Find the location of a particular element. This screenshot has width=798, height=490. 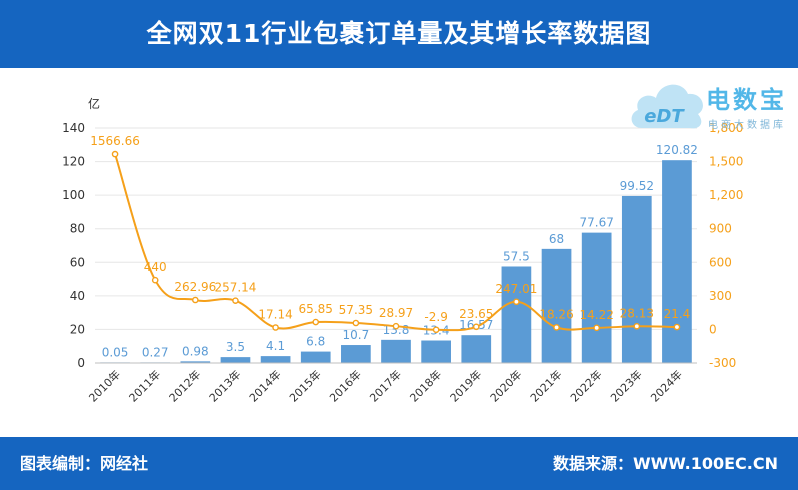

x-tick-label: 2024年 is located at coordinates (666, 385).